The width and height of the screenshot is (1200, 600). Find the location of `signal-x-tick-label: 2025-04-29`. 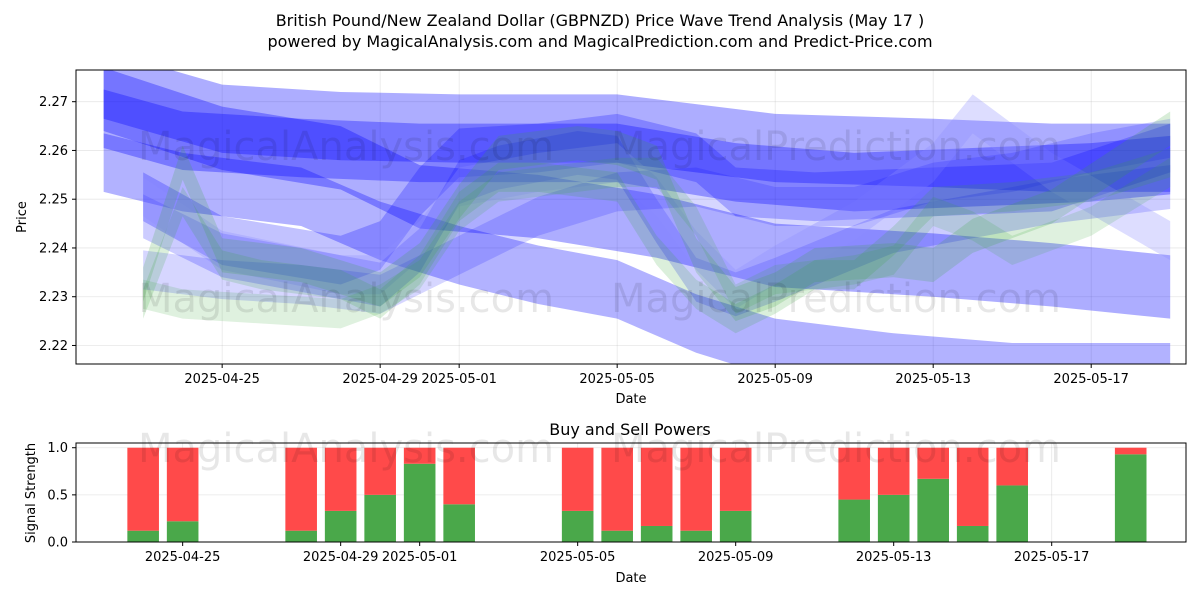

signal-x-tick-label: 2025-04-29 is located at coordinates (341, 557).